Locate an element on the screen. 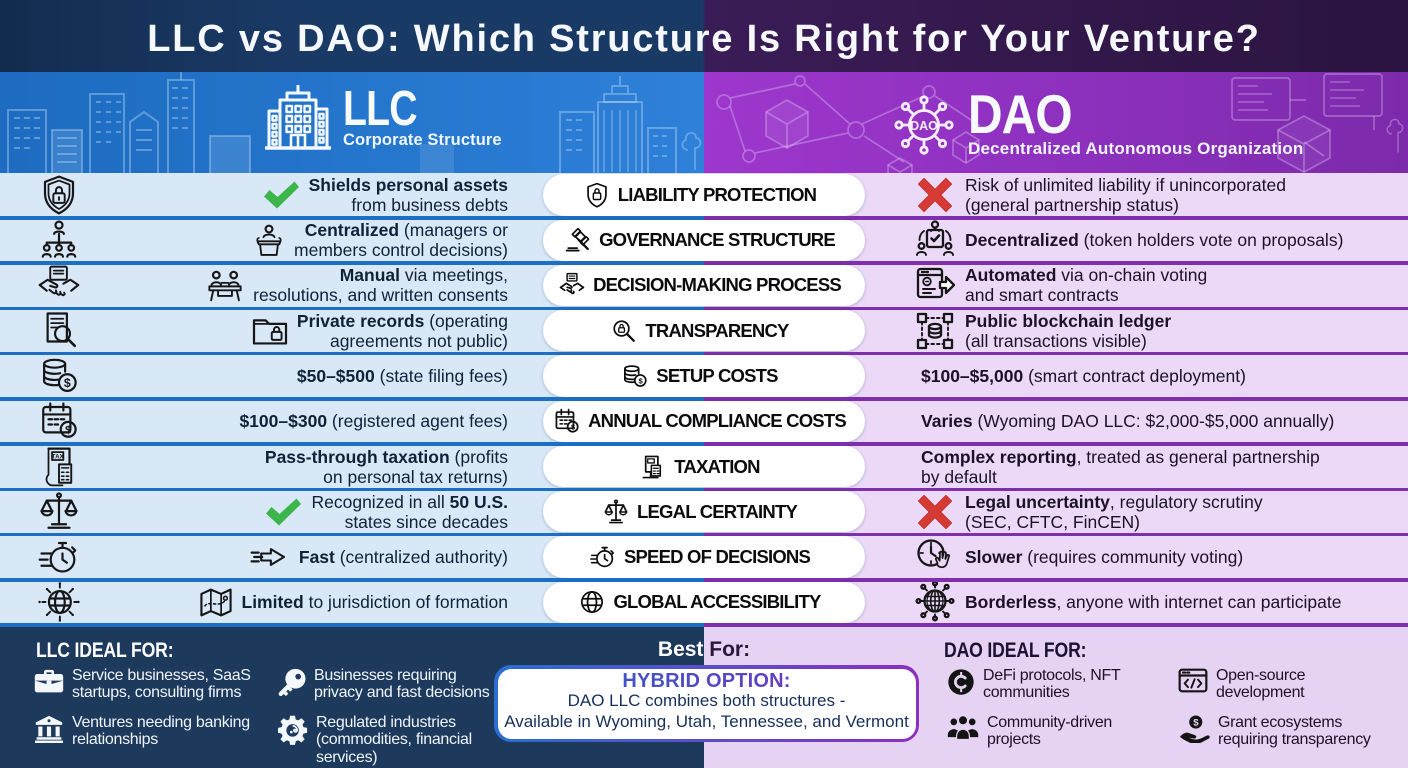 The height and width of the screenshot is (768, 1408). svg-text: DAO is located at coordinates (924, 126).